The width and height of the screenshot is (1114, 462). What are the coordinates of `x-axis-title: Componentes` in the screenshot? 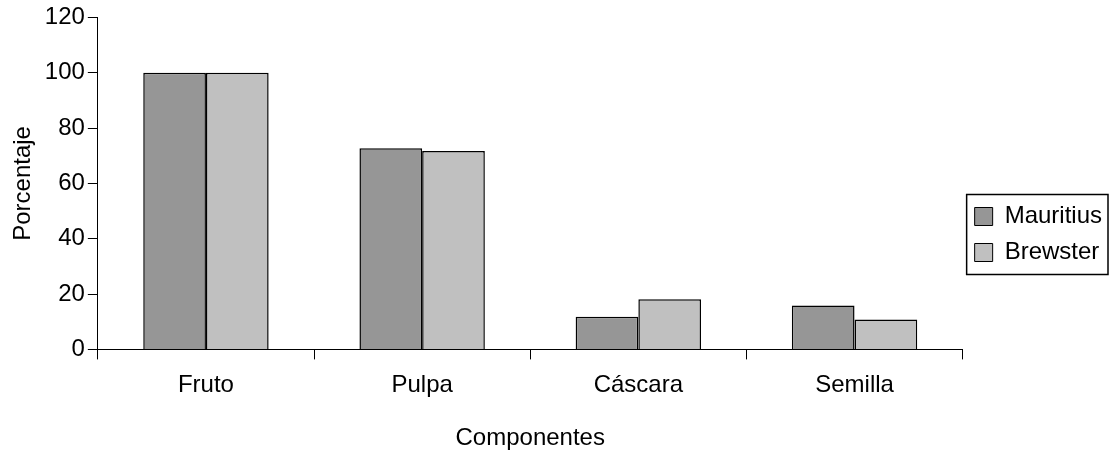 It's located at (530, 437).